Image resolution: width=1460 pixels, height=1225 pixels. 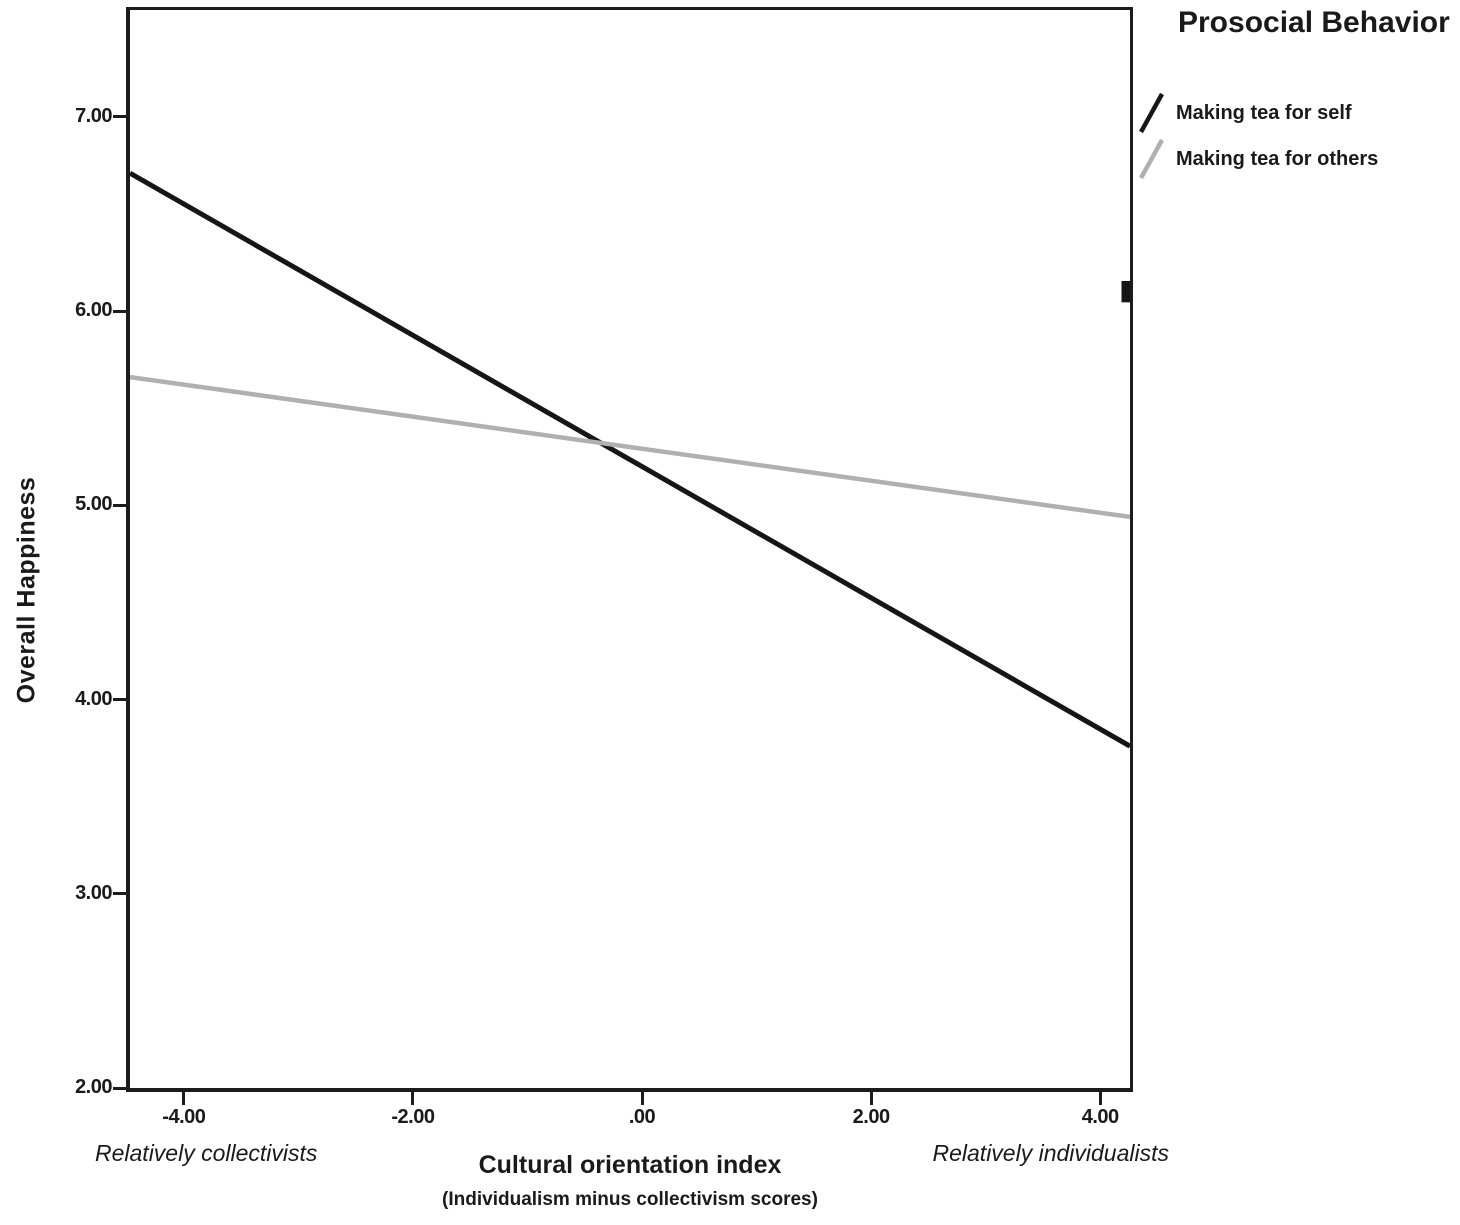 What do you see at coordinates (93, 504) in the screenshot?
I see `y-tick-label: 5.00` at bounding box center [93, 504].